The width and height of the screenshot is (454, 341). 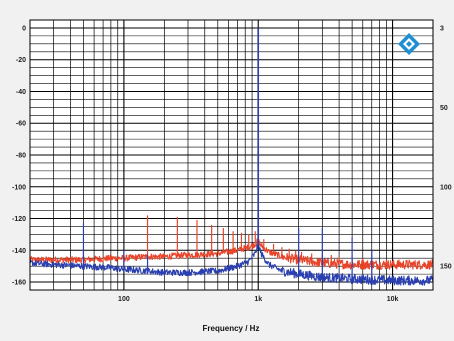 What do you see at coordinates (442, 28) in the screenshot?
I see `y-tick-label-right: 3` at bounding box center [442, 28].